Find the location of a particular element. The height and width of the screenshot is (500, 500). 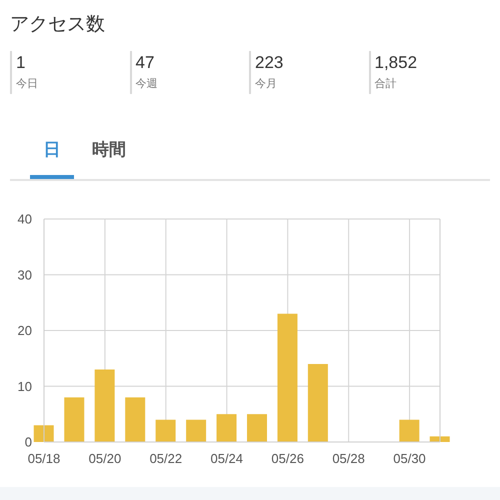

text: 47 is located at coordinates (145, 62).